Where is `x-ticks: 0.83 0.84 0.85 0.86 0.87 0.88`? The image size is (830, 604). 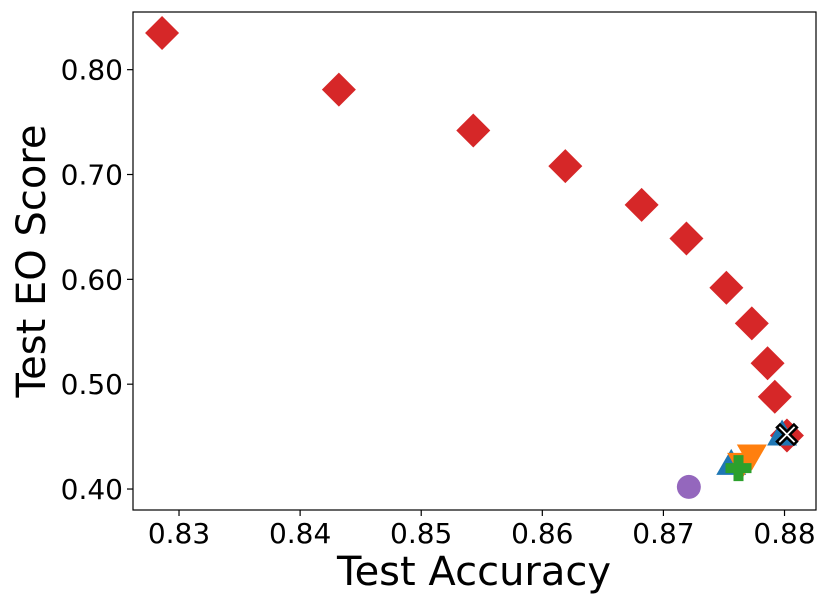
x-ticks: 0.83 0.84 0.85 0.86 0.87 0.88 is located at coordinates (482, 530).